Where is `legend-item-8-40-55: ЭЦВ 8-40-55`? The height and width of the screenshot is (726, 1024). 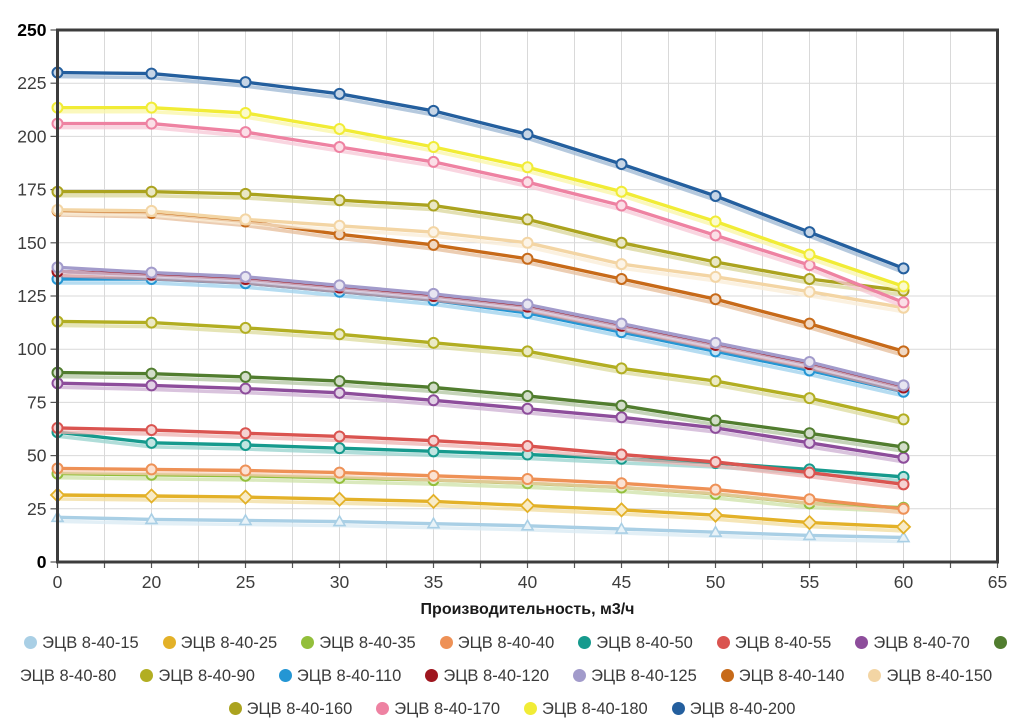 legend-item-8-40-55: ЭЦВ 8-40-55 is located at coordinates (774, 643).